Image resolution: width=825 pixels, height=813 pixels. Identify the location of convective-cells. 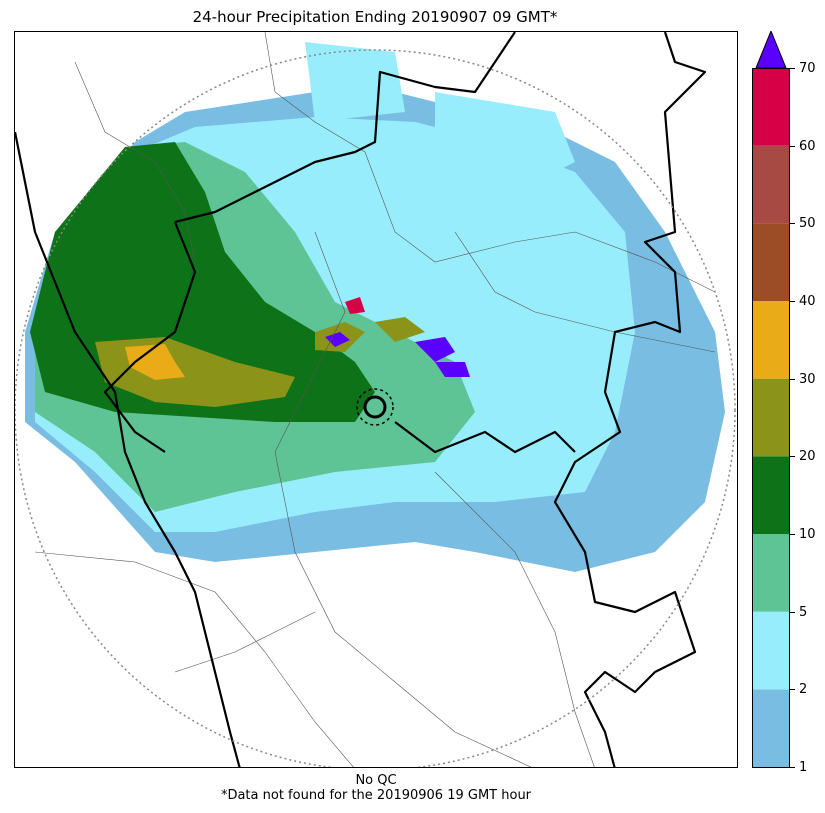
(392, 337).